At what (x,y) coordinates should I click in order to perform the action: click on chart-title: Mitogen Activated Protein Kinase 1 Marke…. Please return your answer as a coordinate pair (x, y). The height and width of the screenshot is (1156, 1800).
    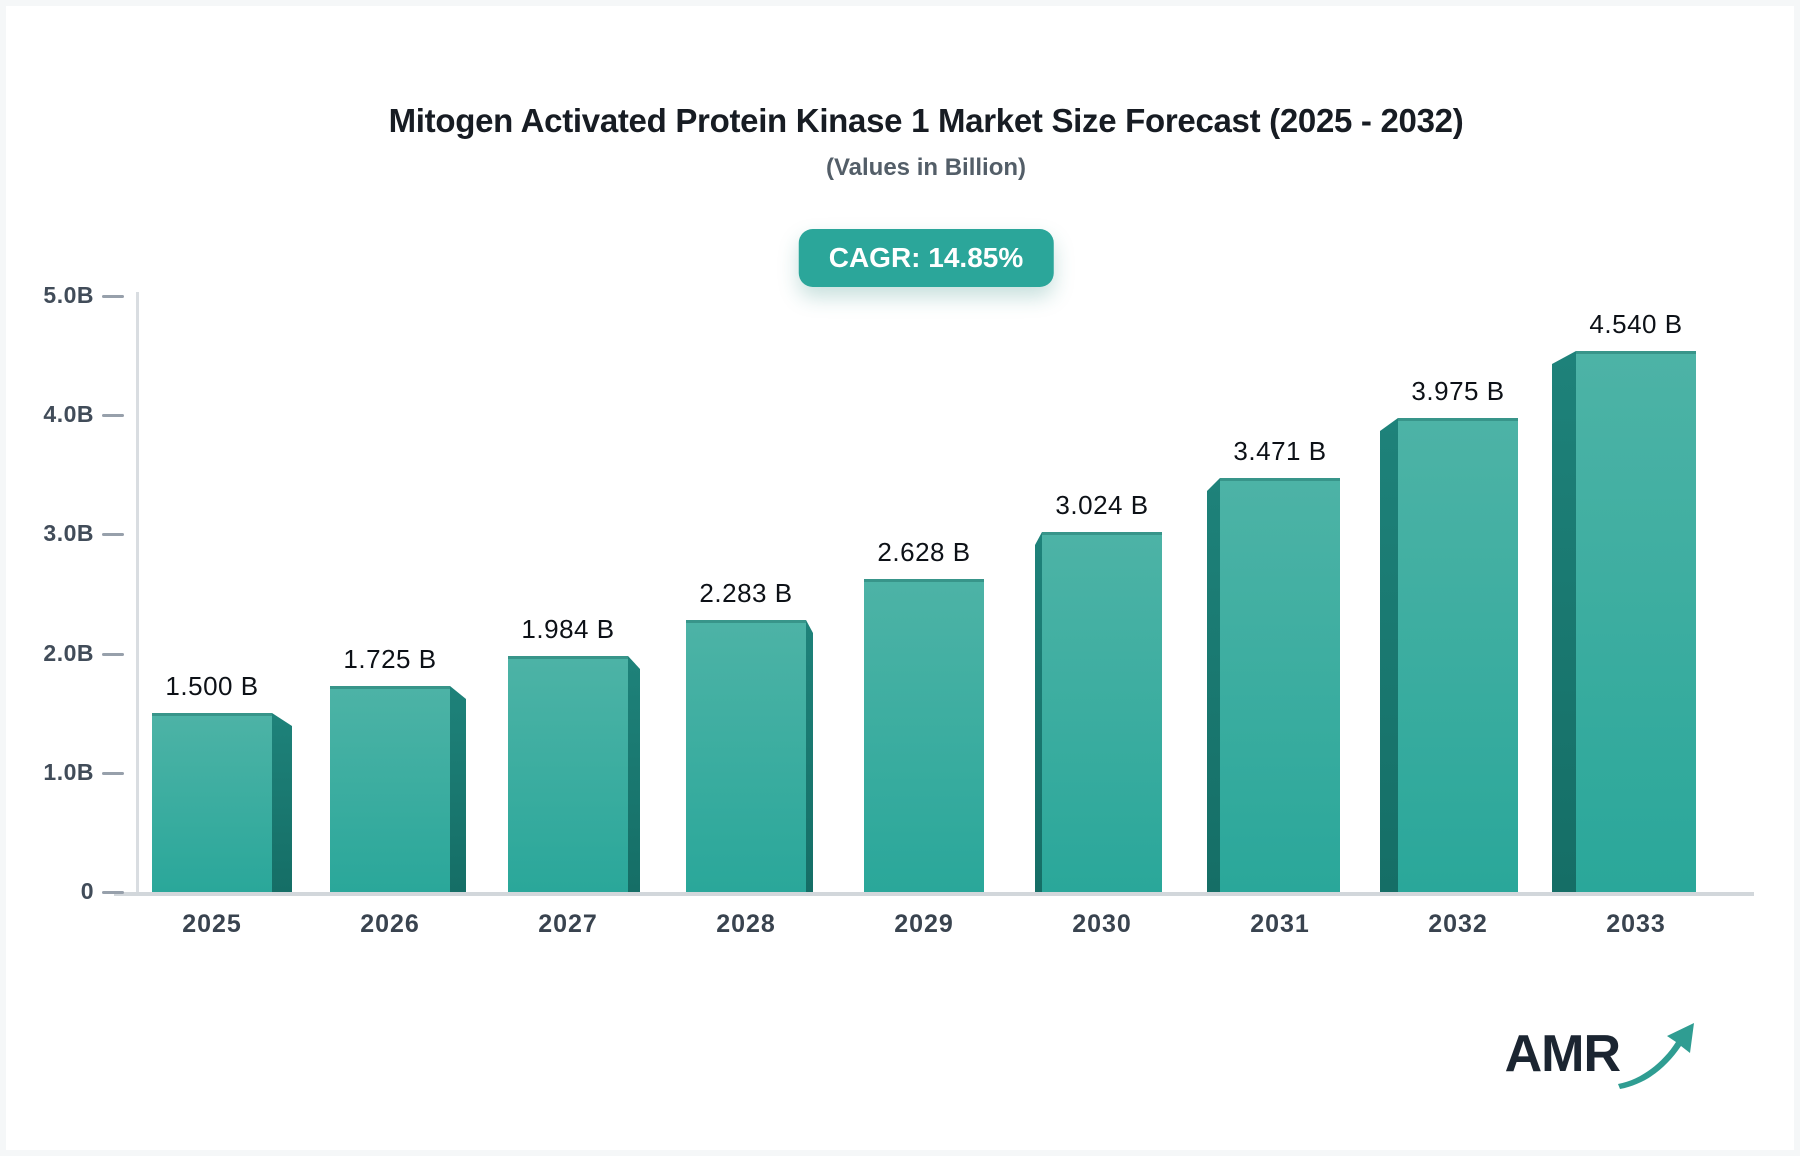
    Looking at the image, I should click on (926, 120).